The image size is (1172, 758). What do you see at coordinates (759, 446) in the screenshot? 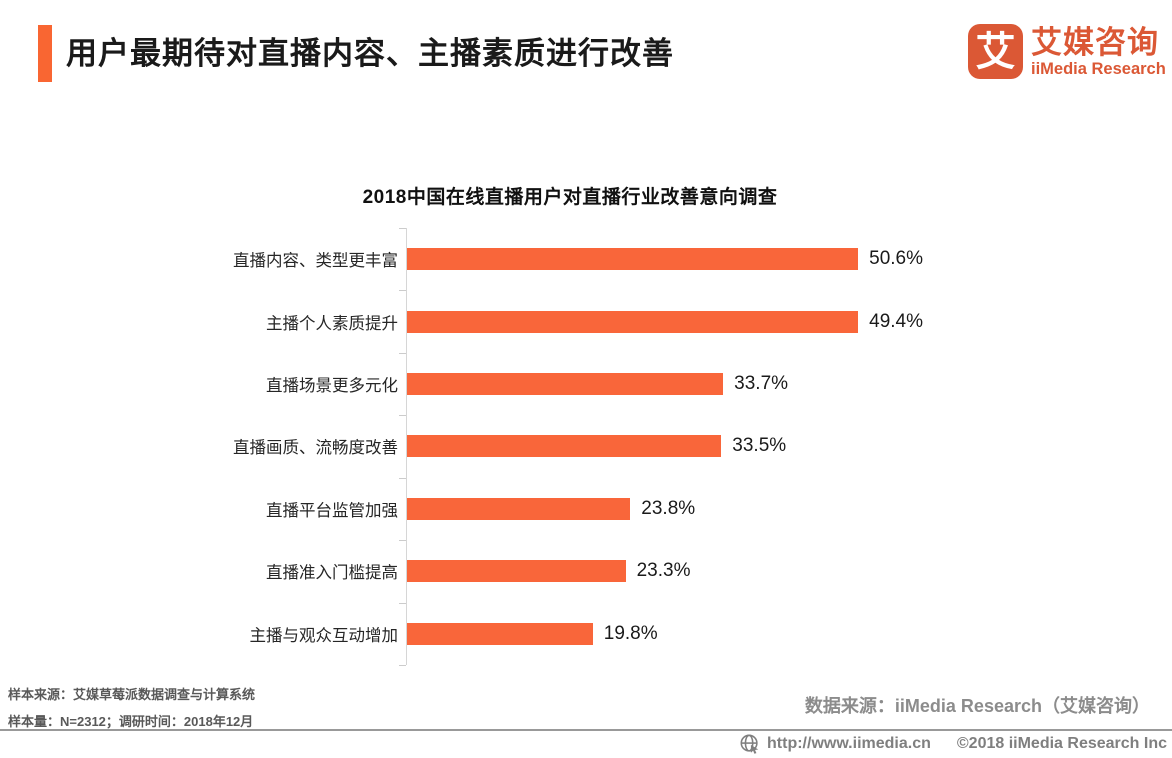
I see `value-label: 33.5%` at bounding box center [759, 446].